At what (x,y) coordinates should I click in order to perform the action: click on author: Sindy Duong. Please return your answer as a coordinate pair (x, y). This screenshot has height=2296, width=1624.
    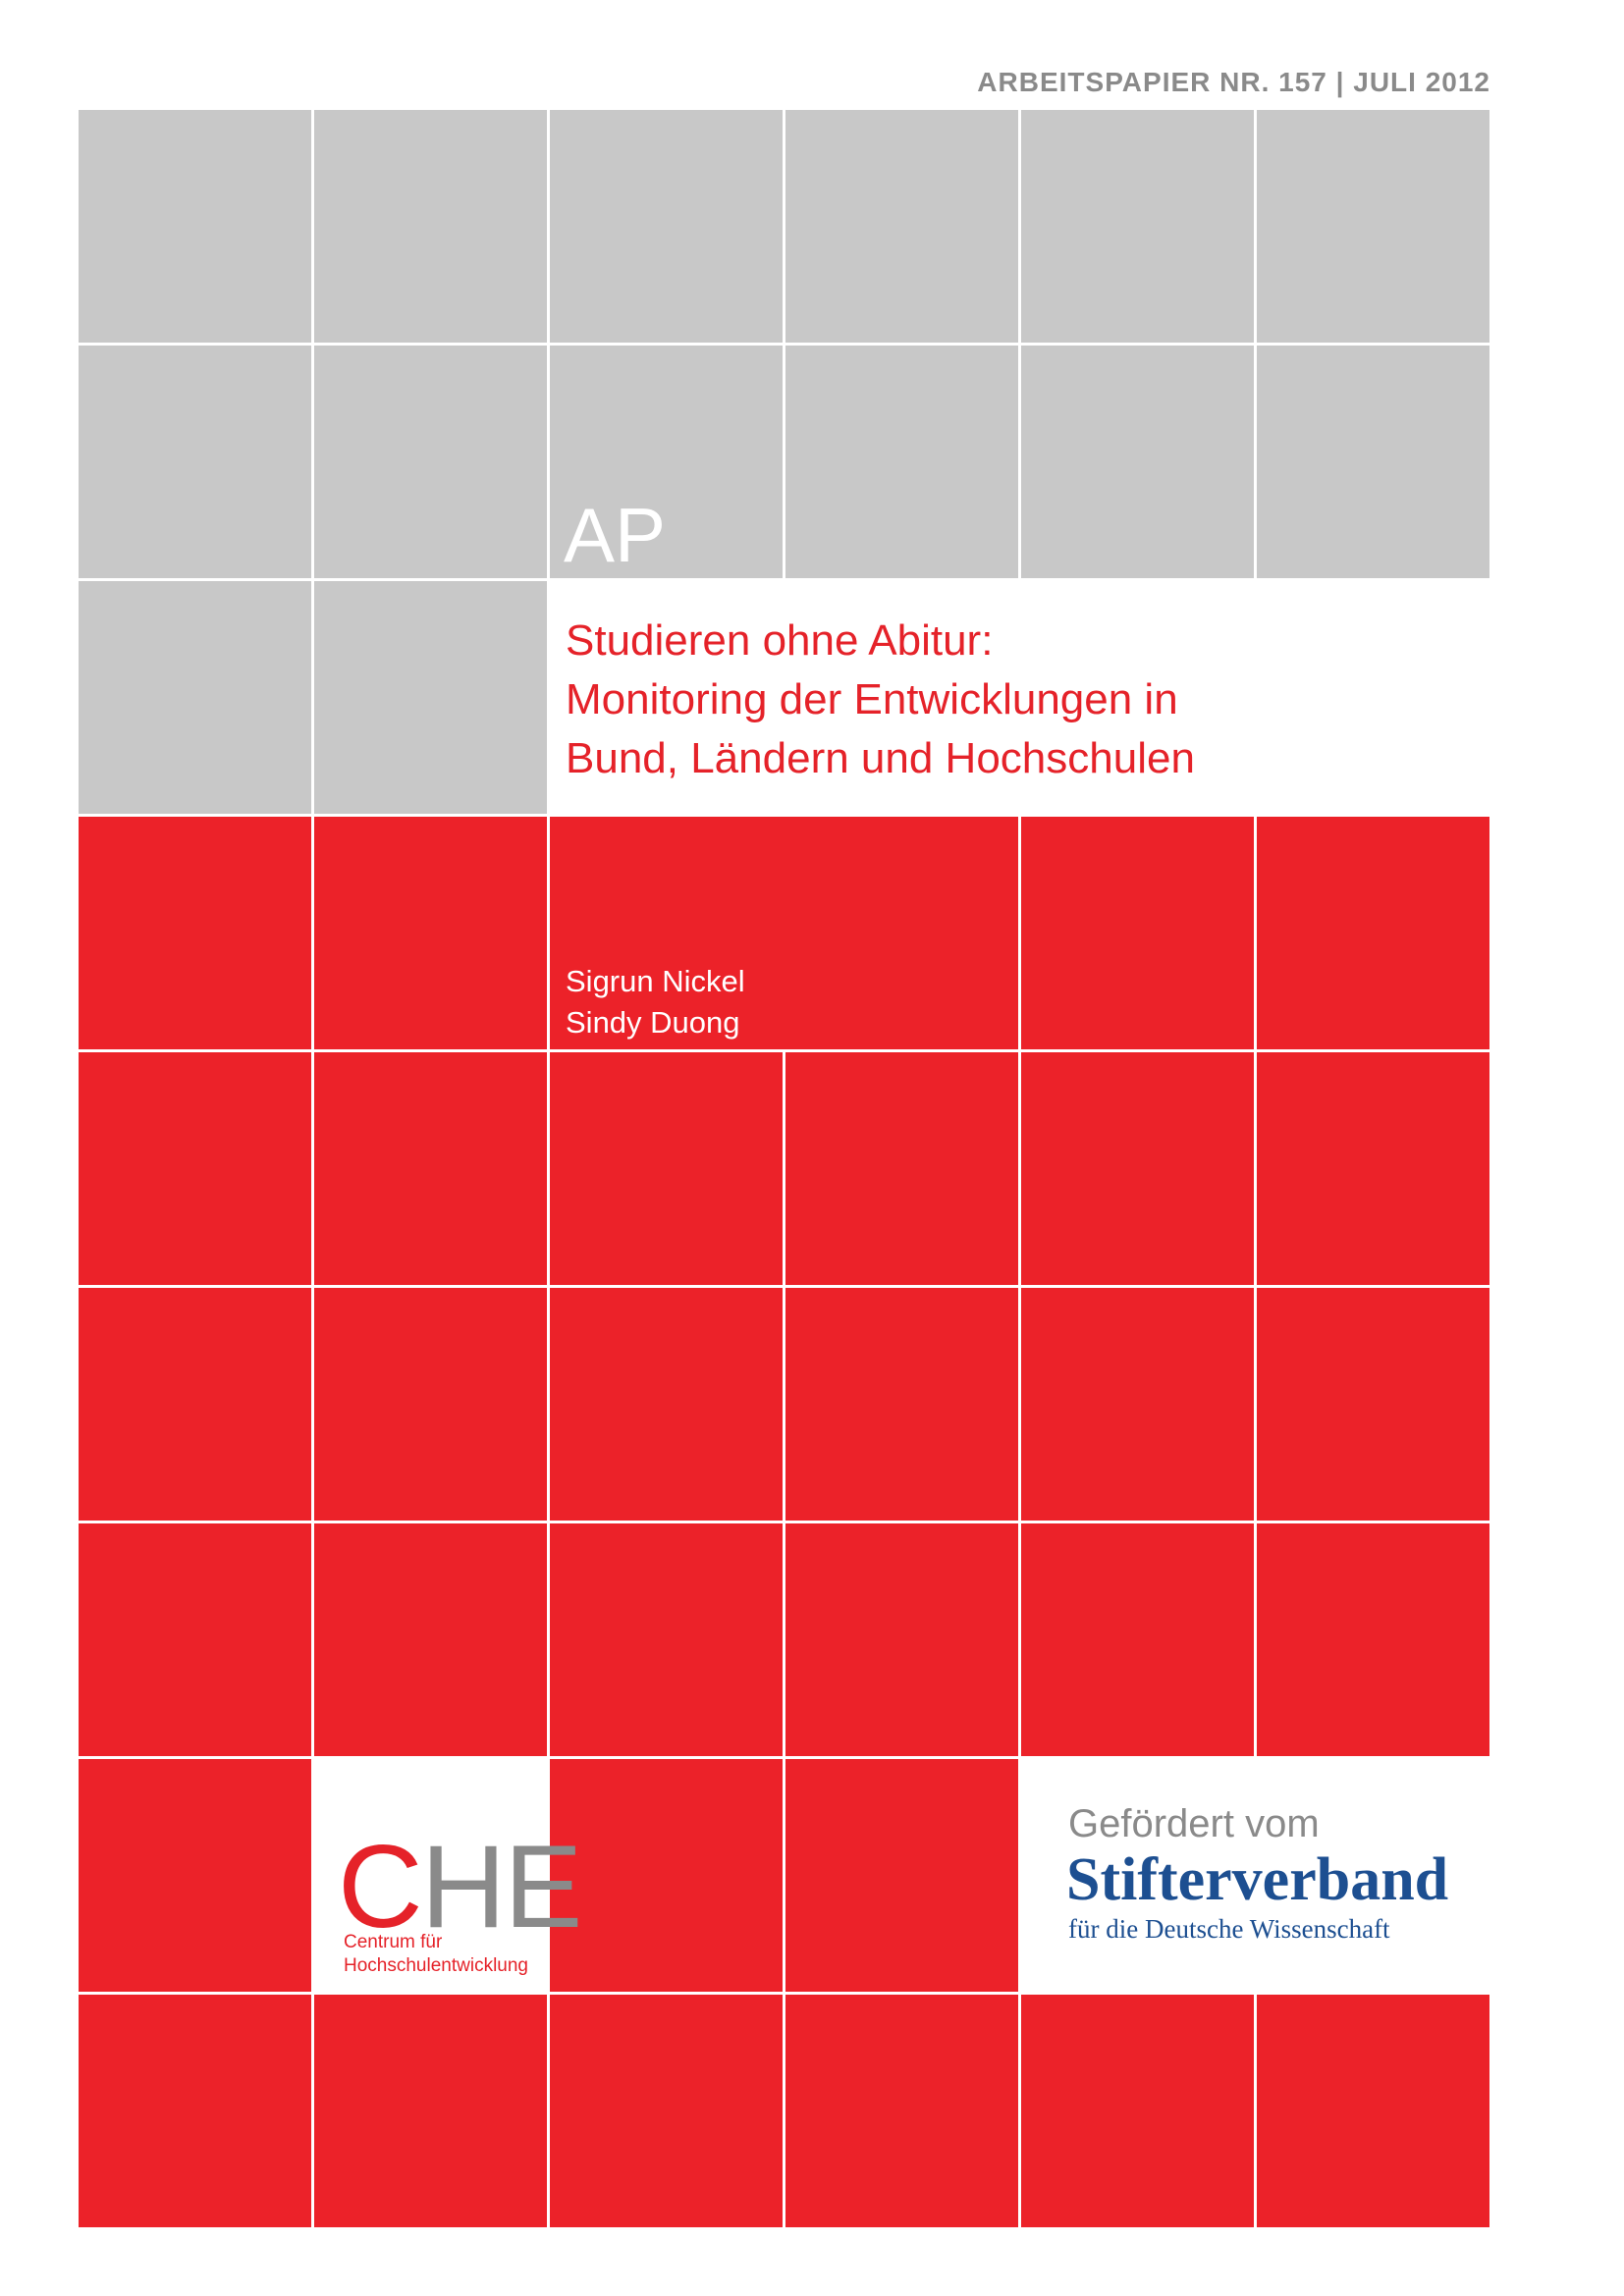
    Looking at the image, I should click on (653, 1022).